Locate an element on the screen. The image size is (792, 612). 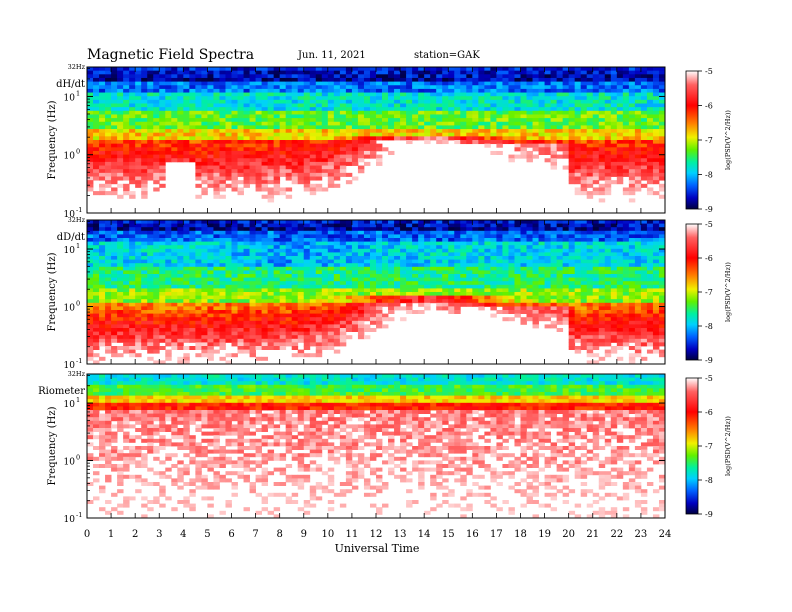
x-tick-label: 22 is located at coordinates (616, 534).